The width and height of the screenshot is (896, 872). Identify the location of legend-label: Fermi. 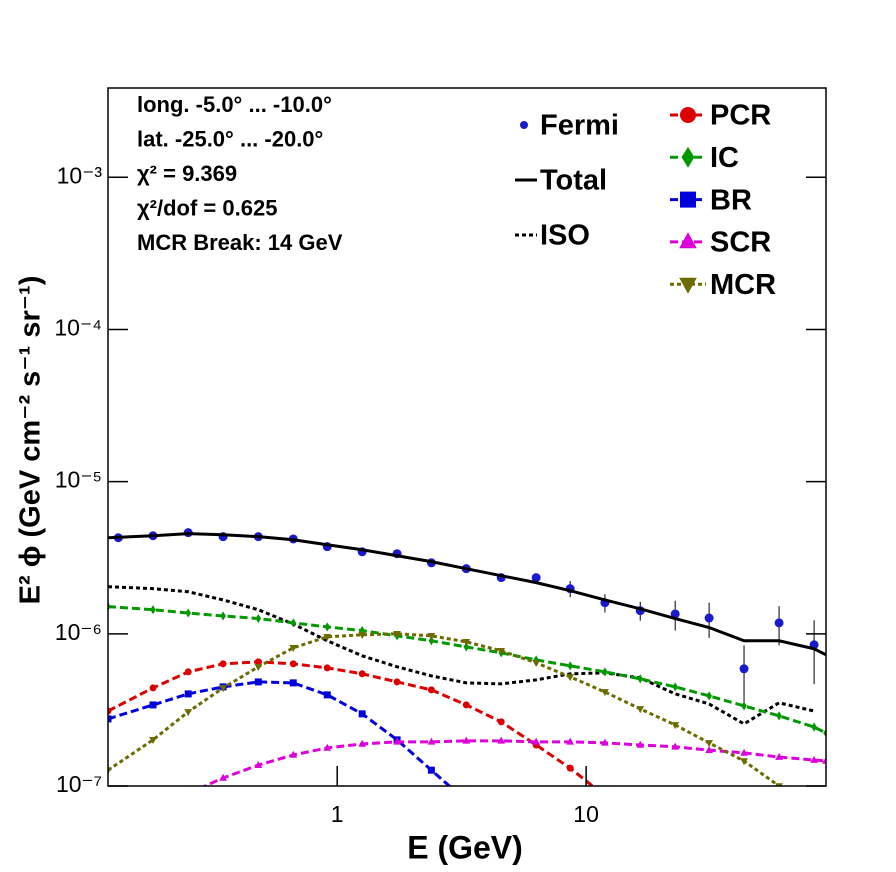
(579, 126).